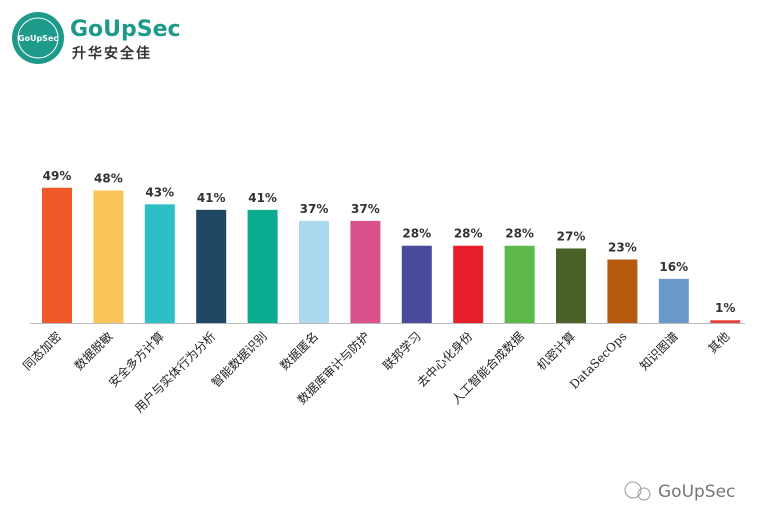 This screenshot has width=766, height=525. I want to click on logo-badge, so click(38, 38).